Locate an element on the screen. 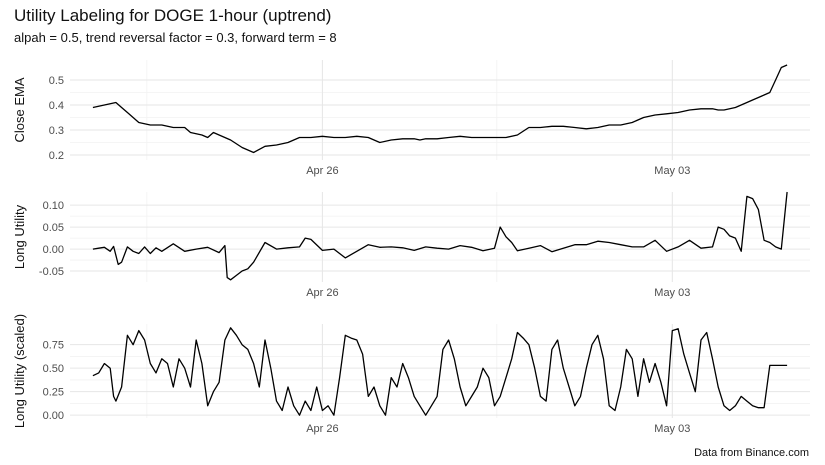 Image resolution: width=825 pixels, height=465 pixels. y-tick-label: 0.50 is located at coordinates (53, 369).